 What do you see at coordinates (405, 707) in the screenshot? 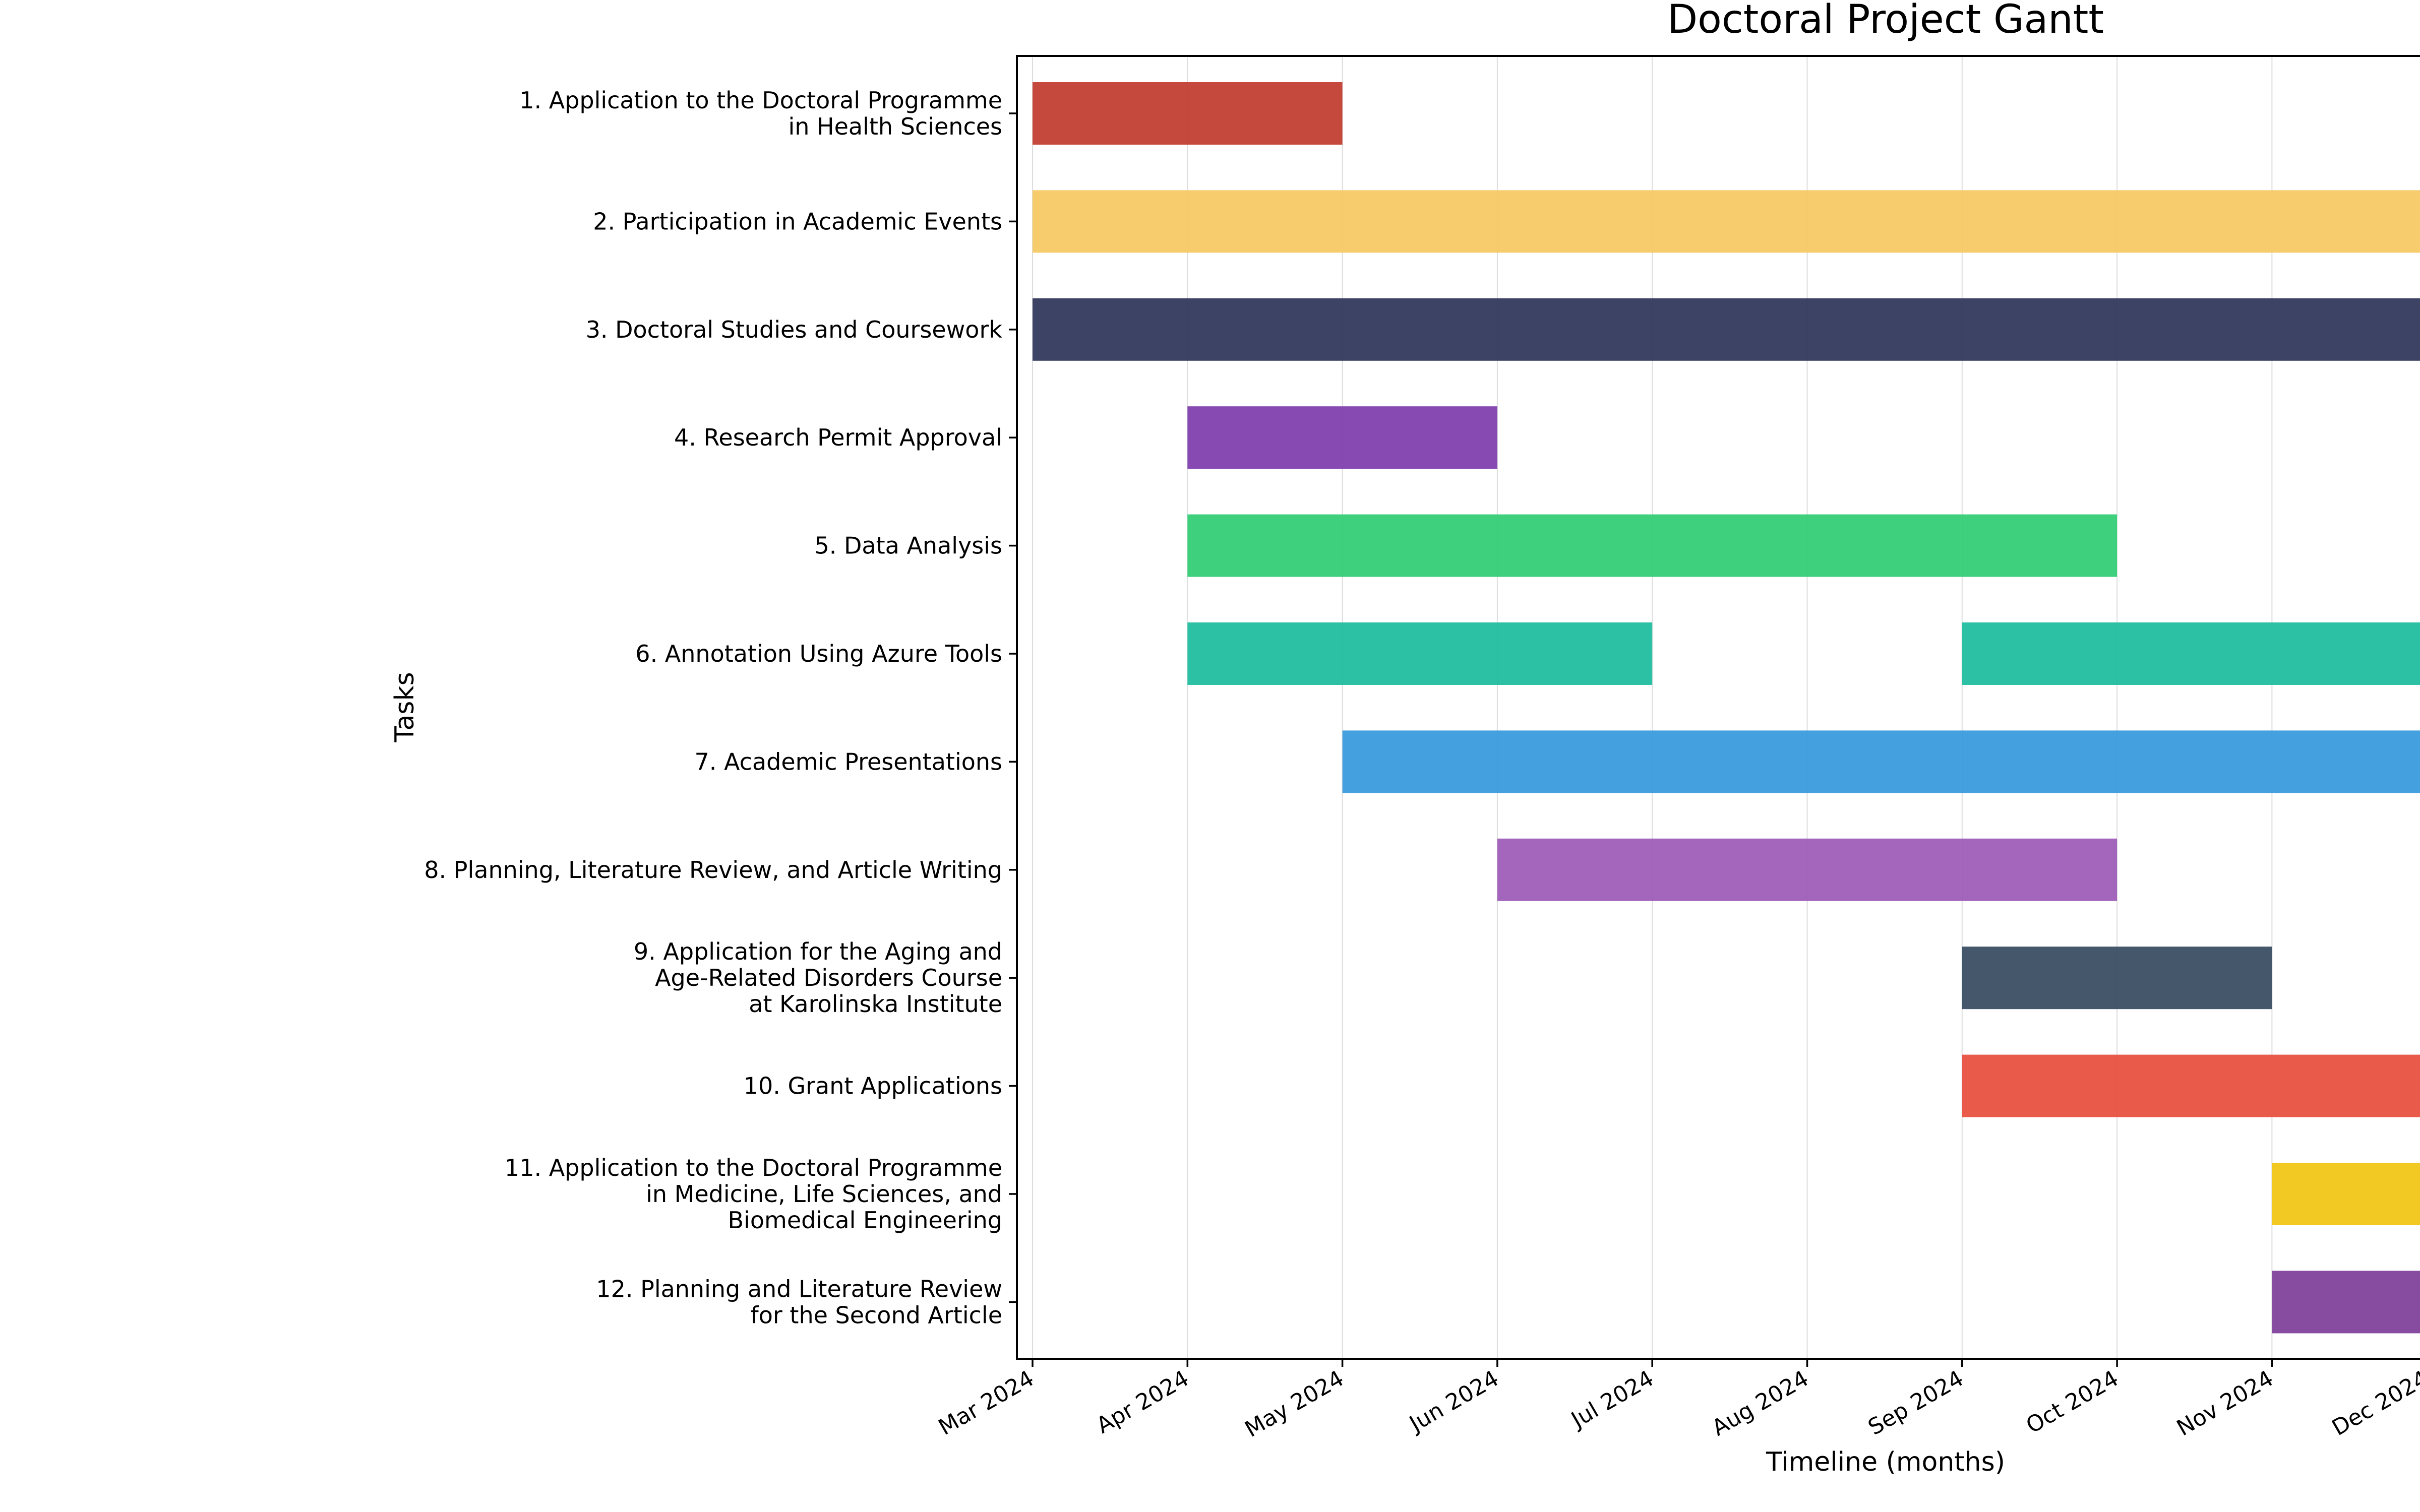
I see `y-axis-title: Tasks` at bounding box center [405, 707].